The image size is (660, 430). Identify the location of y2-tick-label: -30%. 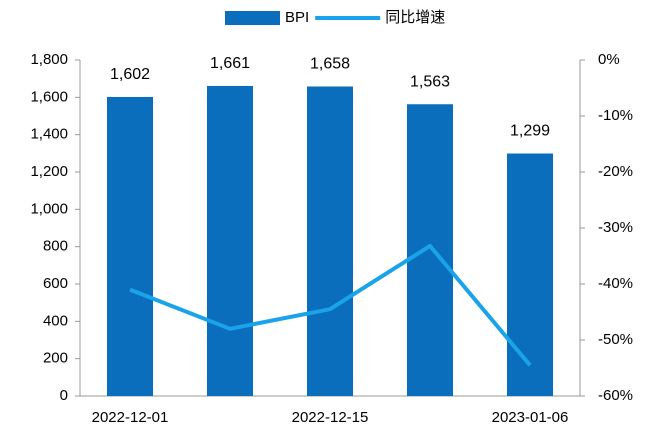
(615, 227).